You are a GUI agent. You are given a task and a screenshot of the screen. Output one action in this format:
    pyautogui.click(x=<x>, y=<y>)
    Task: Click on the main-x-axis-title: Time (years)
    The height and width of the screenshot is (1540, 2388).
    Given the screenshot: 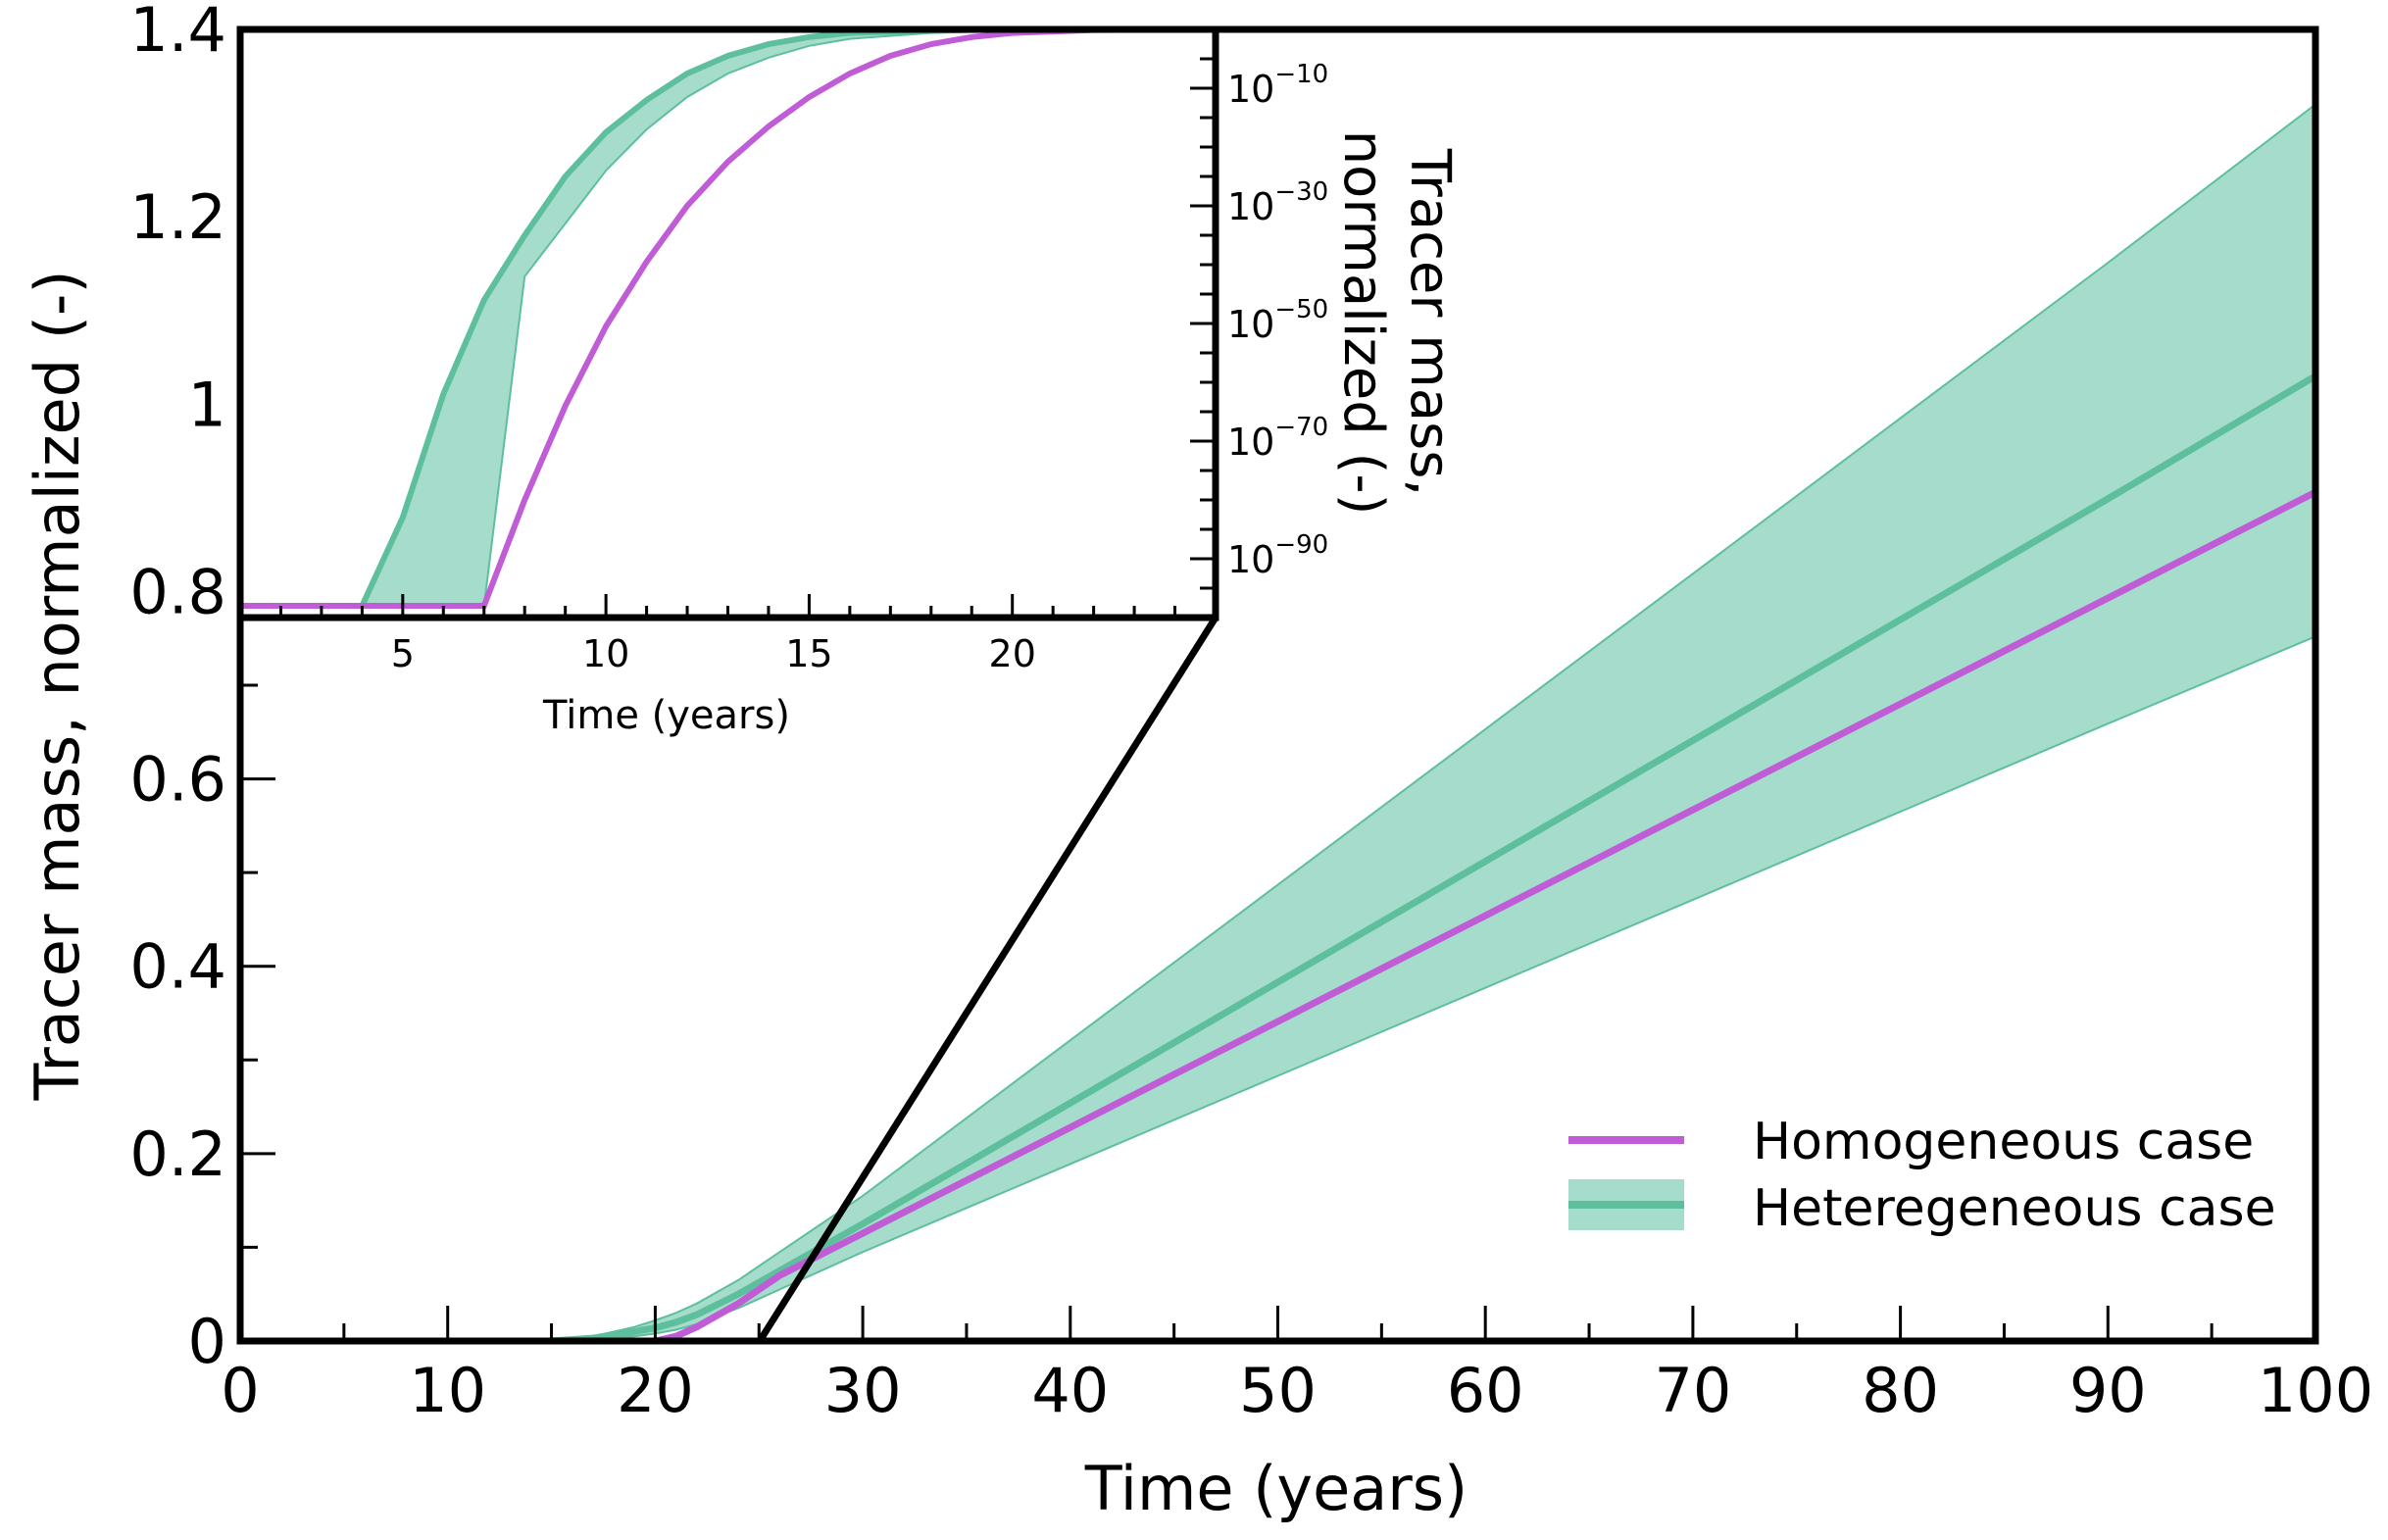 What is the action you would take?
    pyautogui.click(x=1276, y=1489)
    